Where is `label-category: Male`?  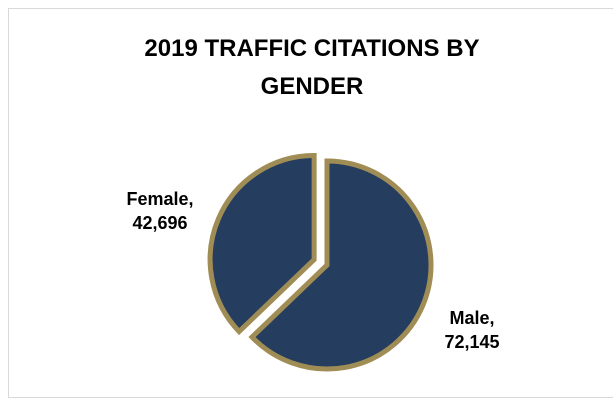 label-category: Male is located at coordinates (469, 318).